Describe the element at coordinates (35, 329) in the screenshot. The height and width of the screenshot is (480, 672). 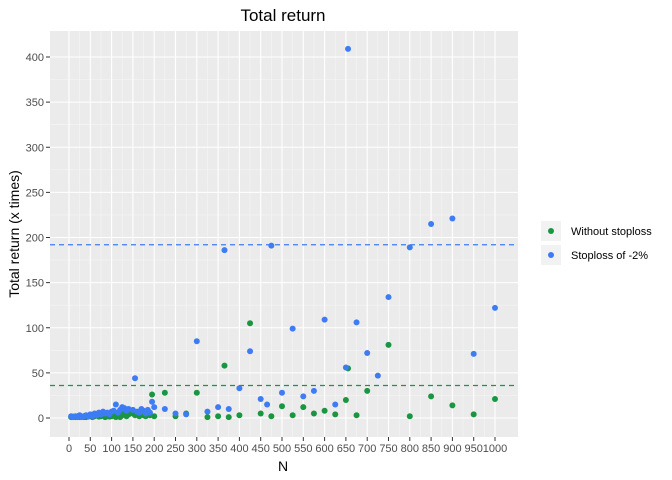
I see `y-tick-label: 100` at that location.